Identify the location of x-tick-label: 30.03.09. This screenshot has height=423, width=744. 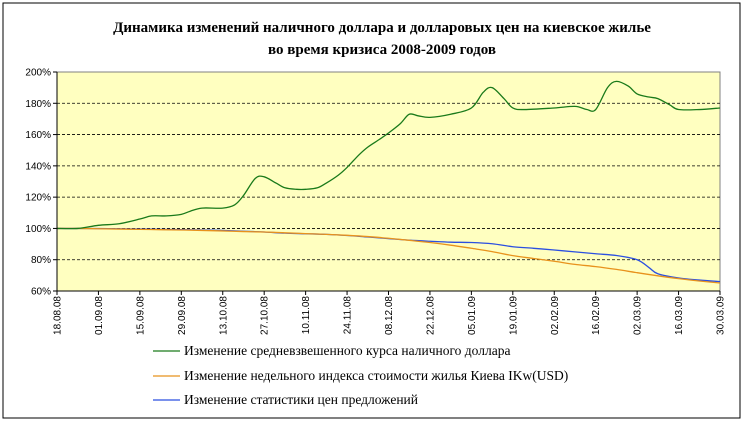
(721, 315).